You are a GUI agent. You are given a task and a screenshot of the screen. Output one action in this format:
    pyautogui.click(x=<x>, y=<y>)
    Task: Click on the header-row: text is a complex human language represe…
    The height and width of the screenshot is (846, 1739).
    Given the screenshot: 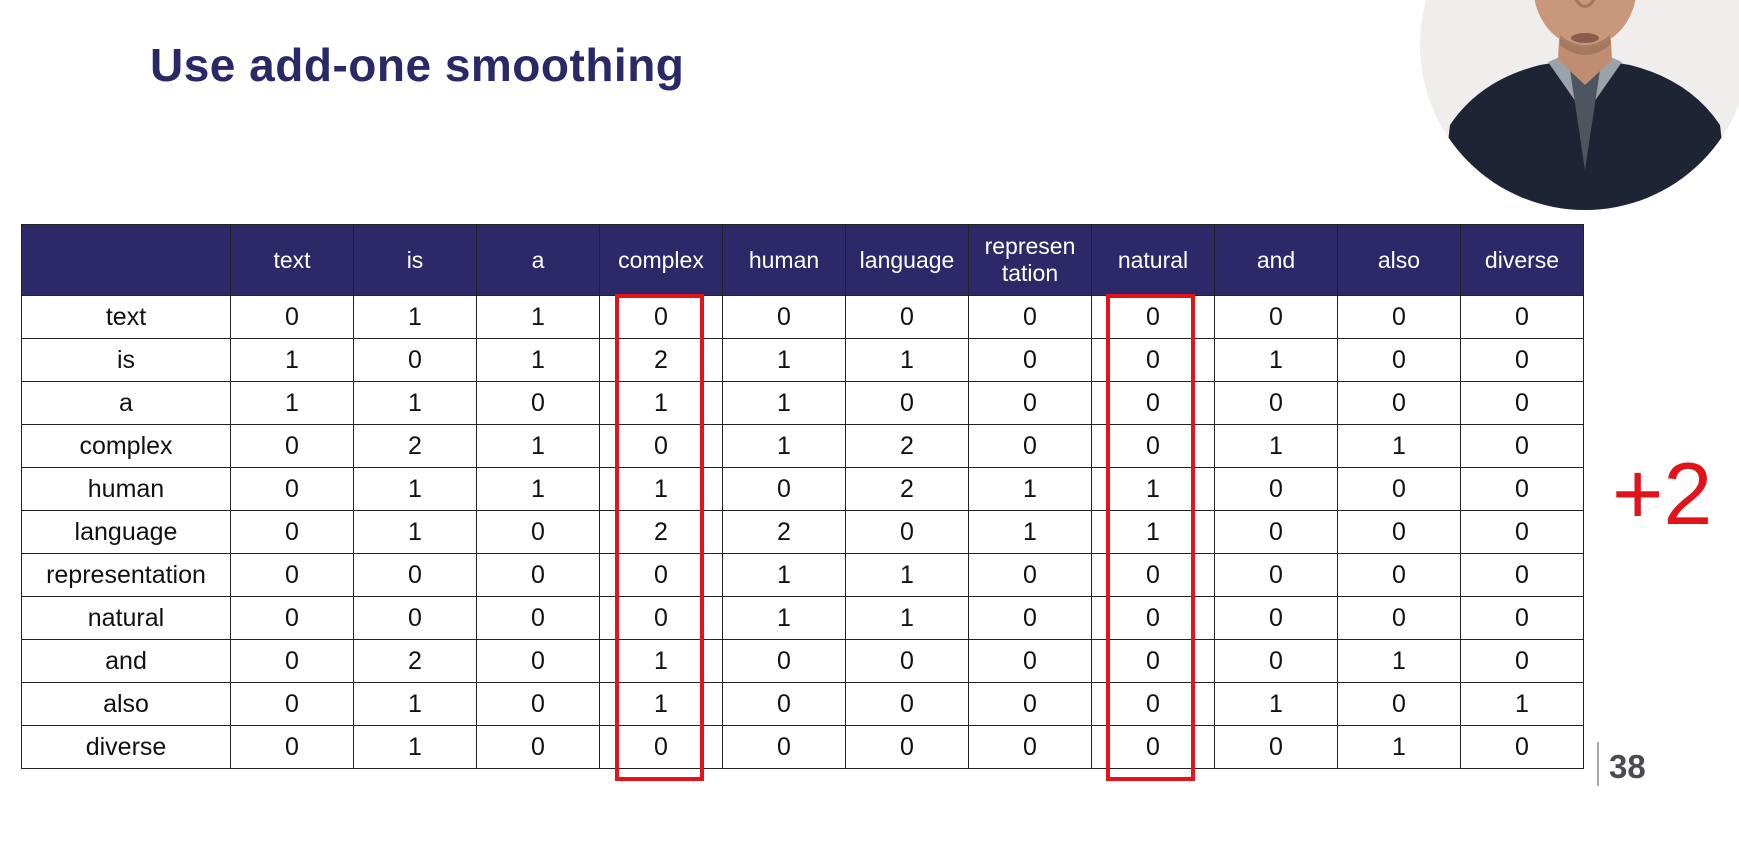 What is the action you would take?
    pyautogui.click(x=802, y=260)
    